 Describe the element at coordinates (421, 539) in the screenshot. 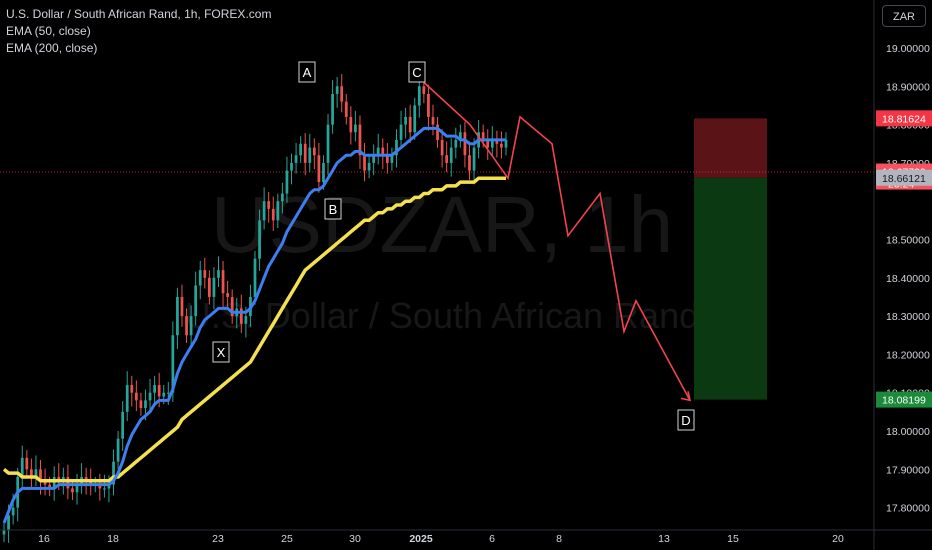

I see `x-tick-5: 2025` at that location.